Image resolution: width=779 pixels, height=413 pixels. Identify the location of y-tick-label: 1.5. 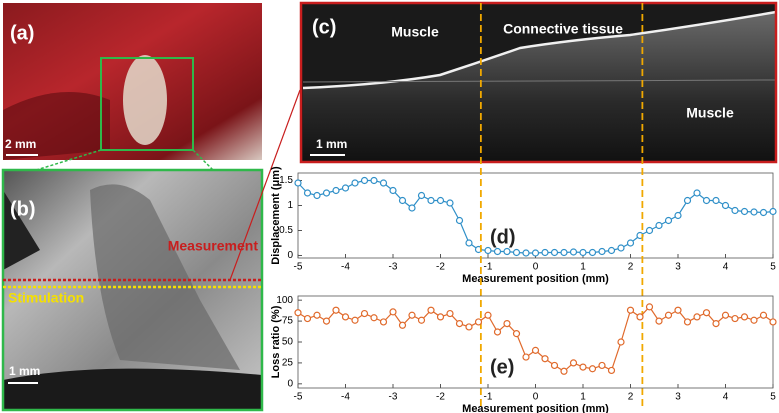
(286, 180).